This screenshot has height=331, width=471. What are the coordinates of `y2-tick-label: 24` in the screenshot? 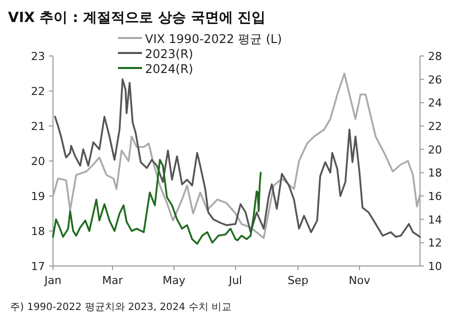 It's located at (435, 103).